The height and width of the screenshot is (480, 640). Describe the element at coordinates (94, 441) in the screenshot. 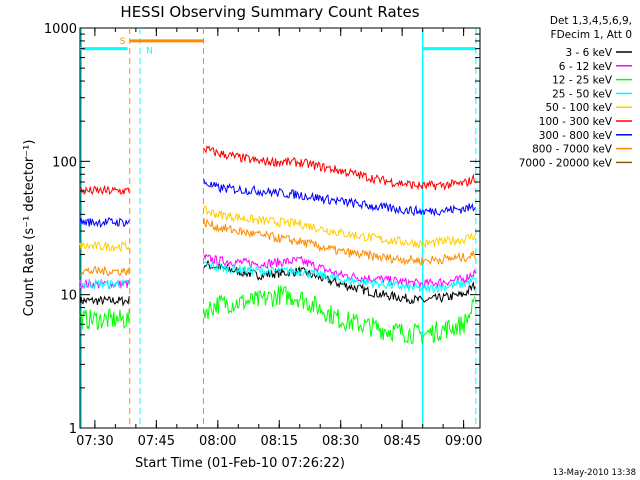

I see `x-tick-label-0: 07:30` at that location.